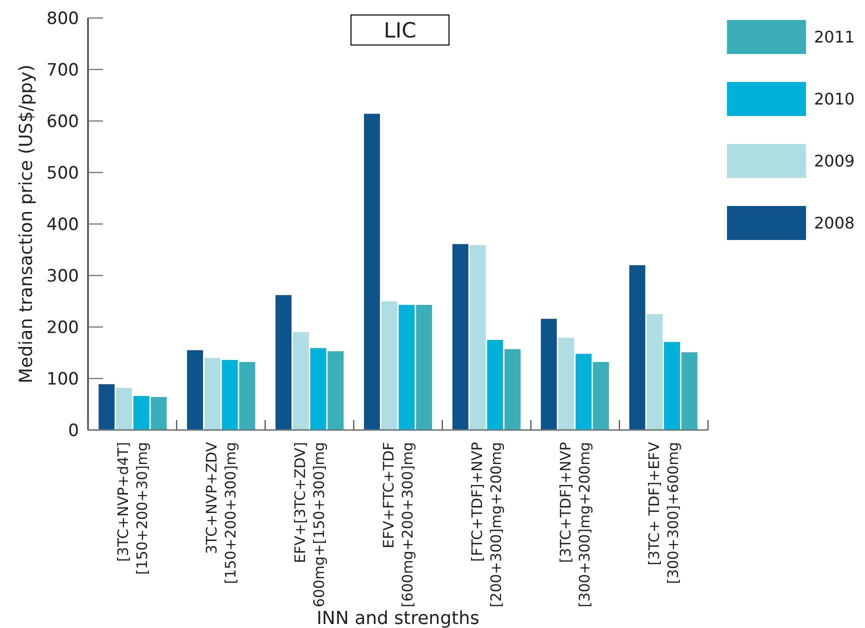  What do you see at coordinates (400, 30) in the screenshot?
I see `chart-title: LIC` at bounding box center [400, 30].